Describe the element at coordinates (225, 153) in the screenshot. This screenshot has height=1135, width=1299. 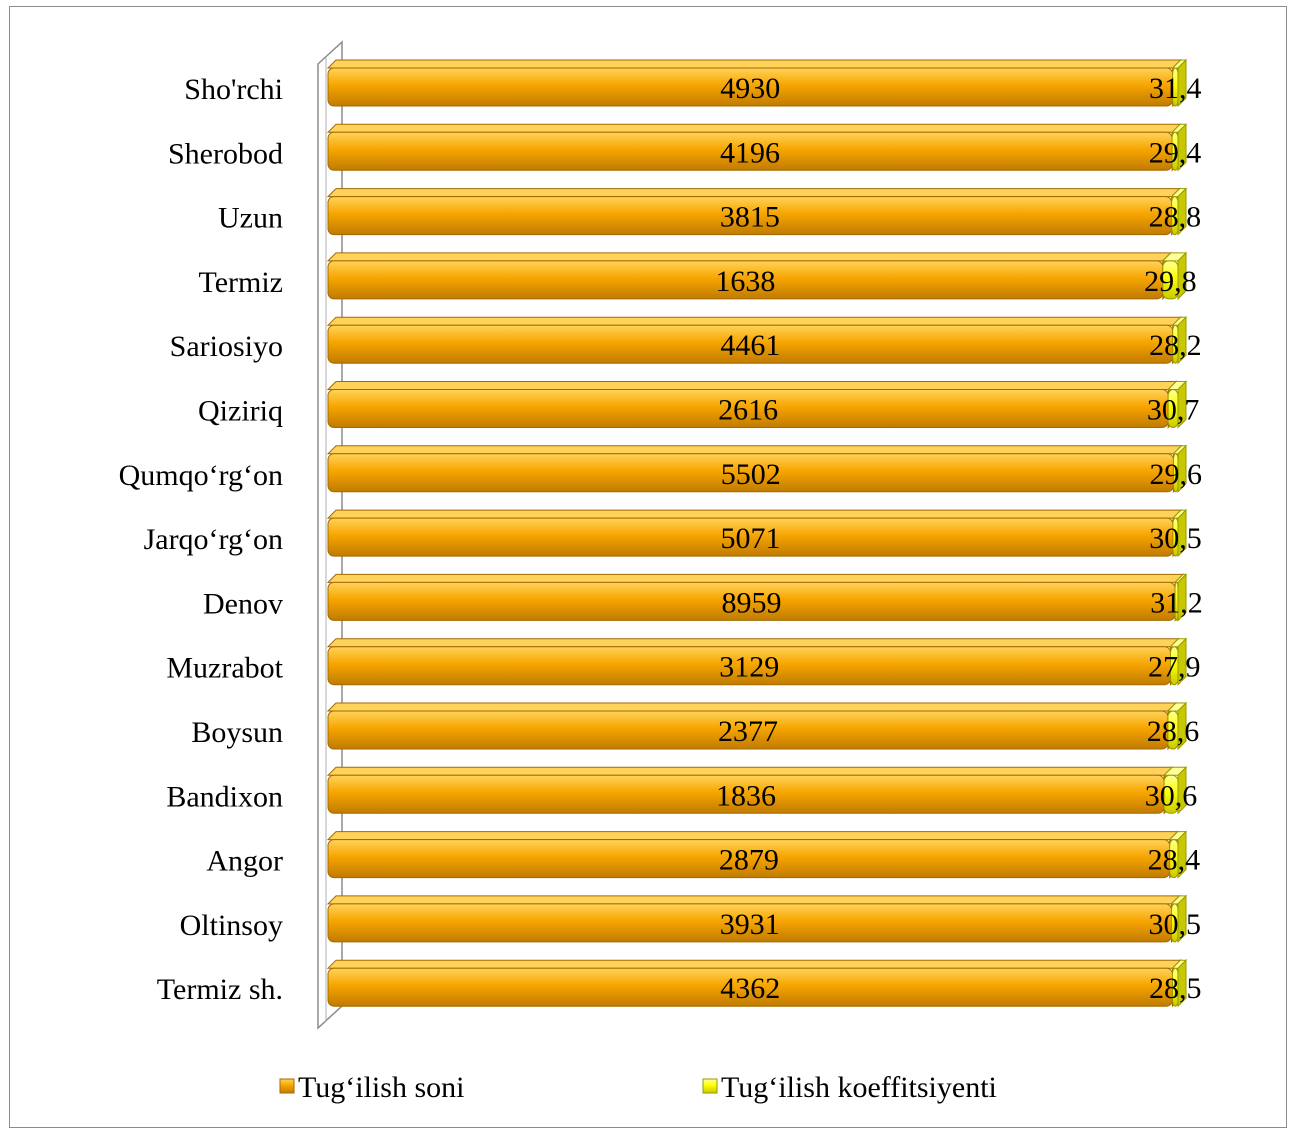
I see `category-label: Sherobod` at that location.